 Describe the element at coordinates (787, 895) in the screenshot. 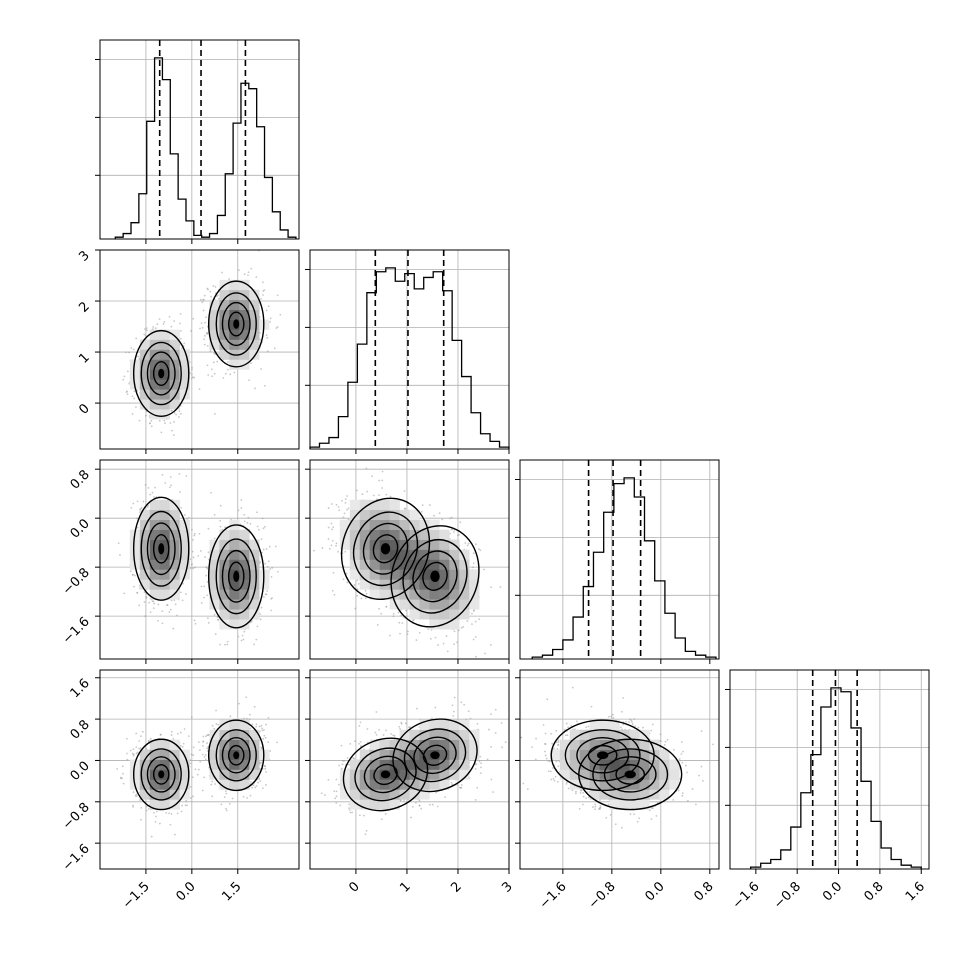

I see `x-tick-label: −0.8` at that location.